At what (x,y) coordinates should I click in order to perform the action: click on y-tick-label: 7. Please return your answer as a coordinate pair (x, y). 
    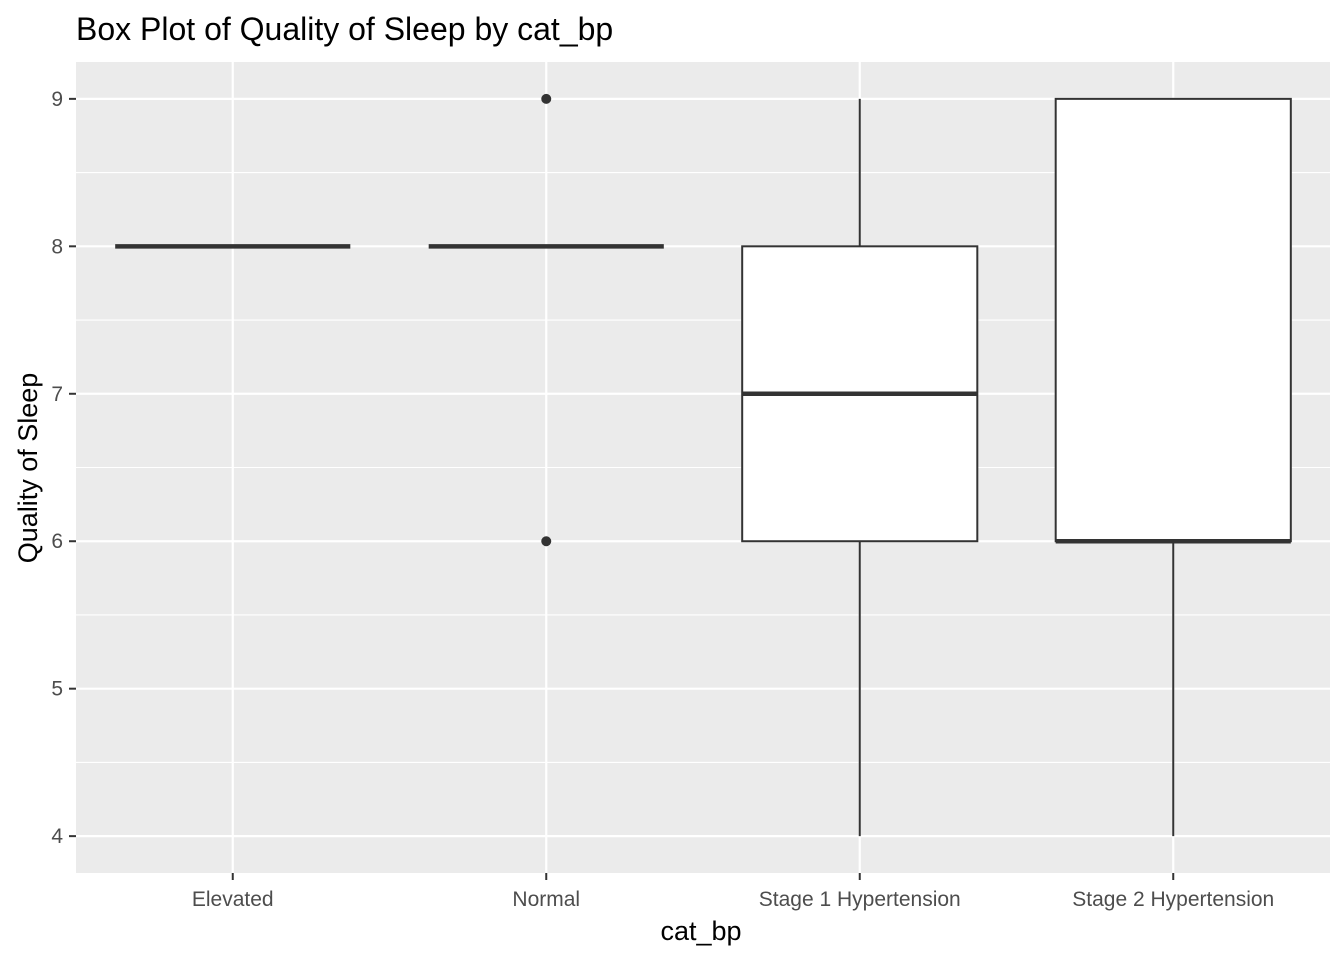
    Looking at the image, I should click on (57, 394).